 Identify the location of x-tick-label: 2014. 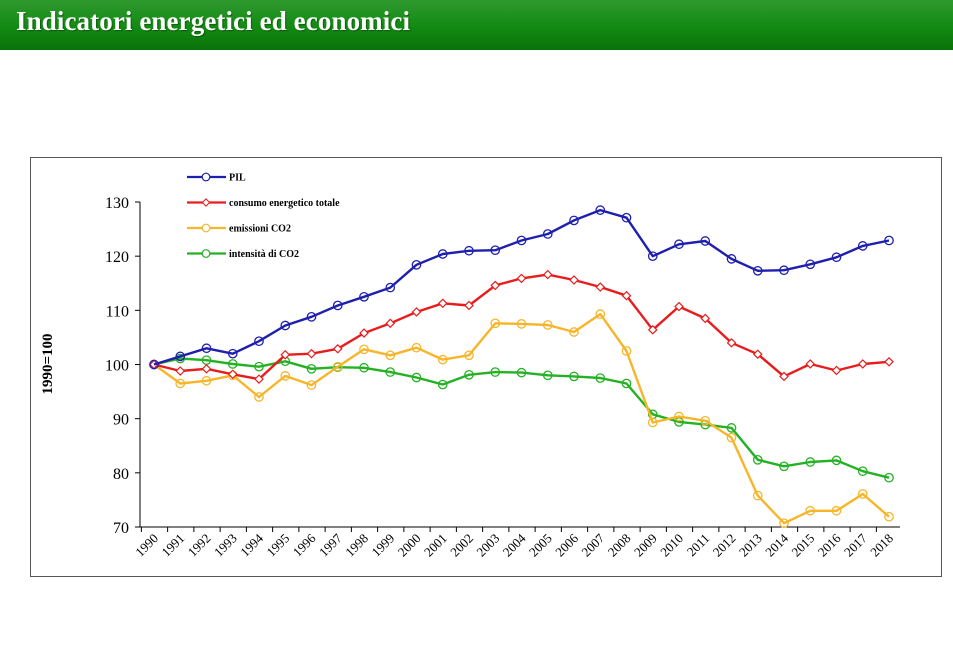
(776, 544).